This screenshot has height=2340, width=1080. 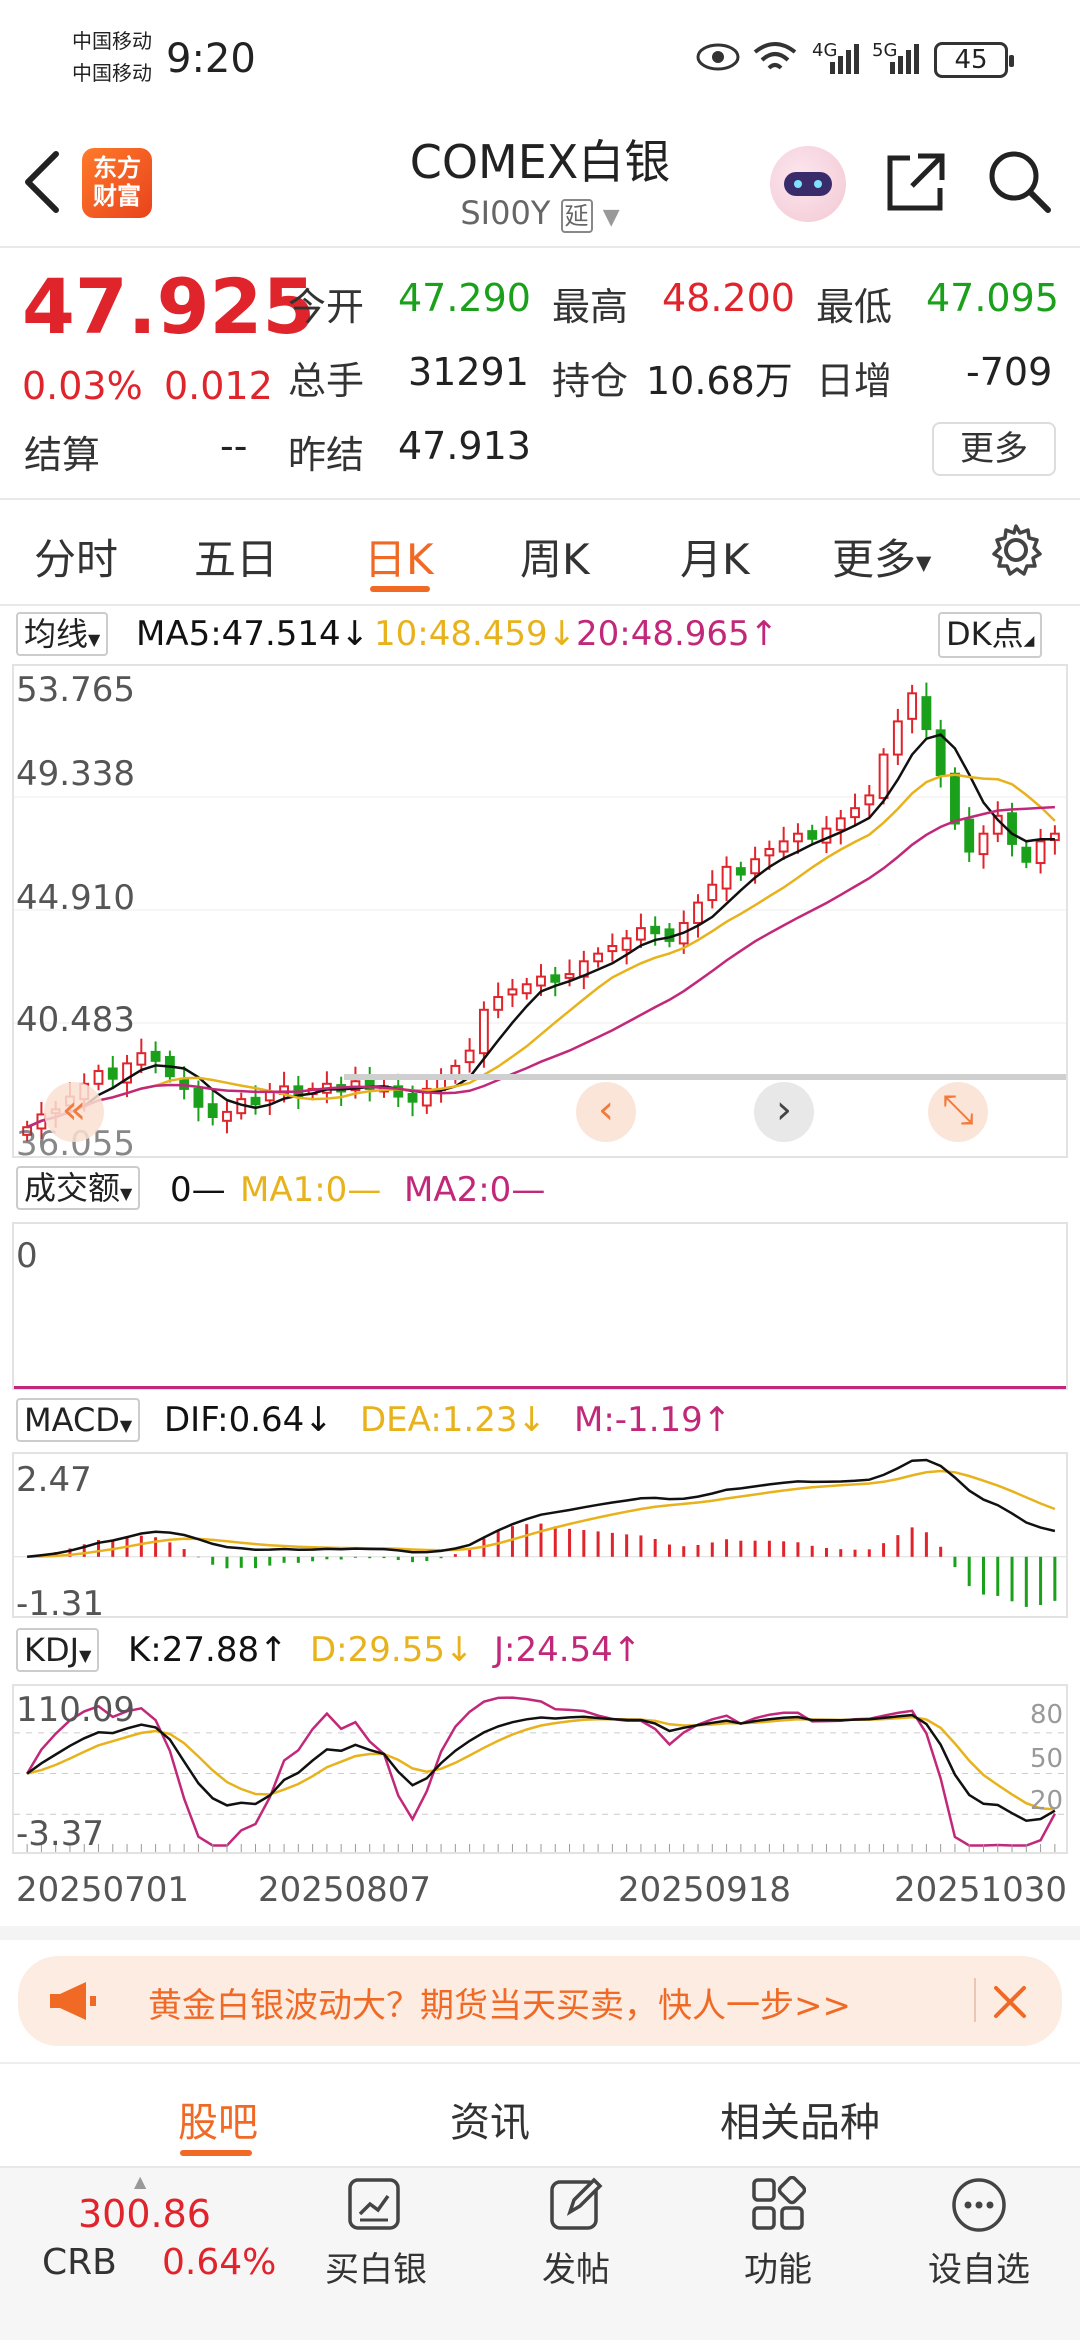 I want to click on post-button: 发帖, so click(x=576, y=2270).